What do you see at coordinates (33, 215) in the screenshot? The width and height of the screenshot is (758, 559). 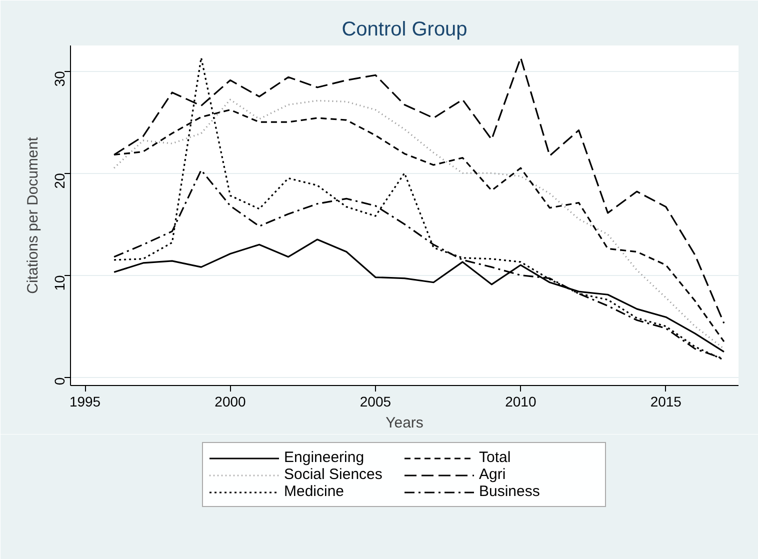 I see `y-axis-title: Citations per Document` at bounding box center [33, 215].